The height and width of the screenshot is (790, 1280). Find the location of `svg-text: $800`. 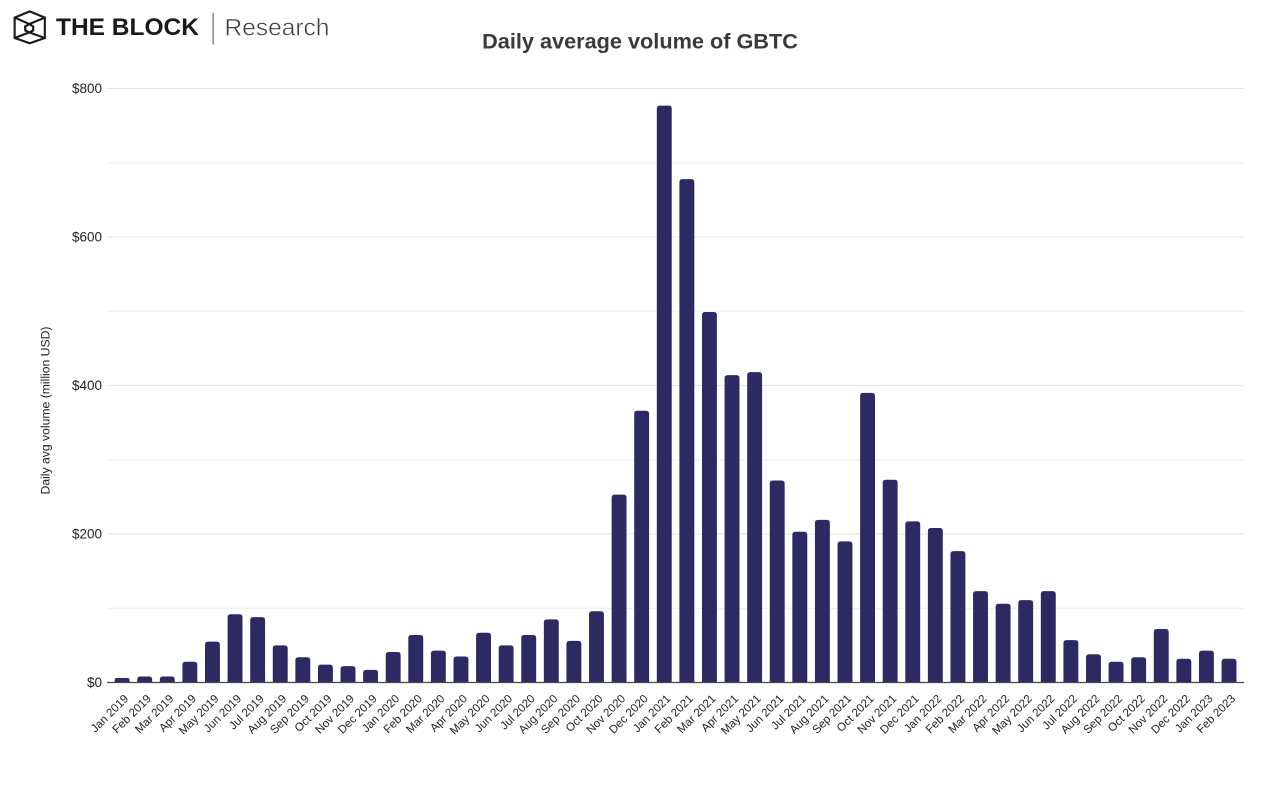

svg-text: $800 is located at coordinates (87, 88).